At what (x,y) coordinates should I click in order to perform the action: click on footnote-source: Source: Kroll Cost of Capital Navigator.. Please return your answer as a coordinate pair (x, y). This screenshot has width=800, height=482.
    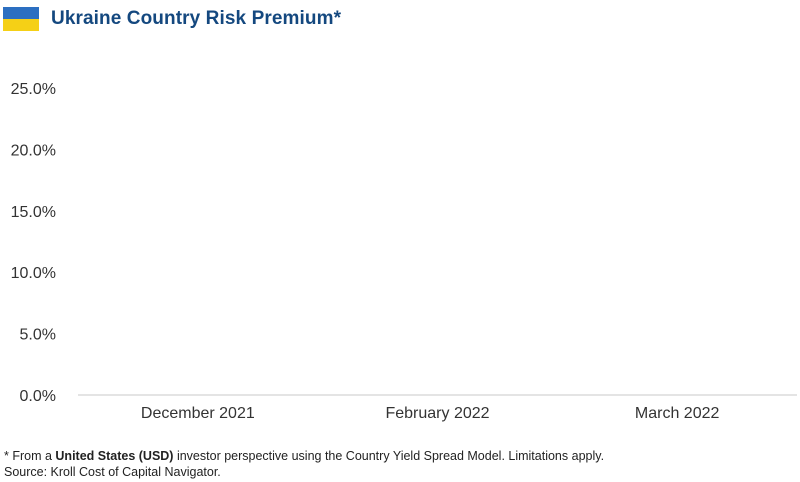
    Looking at the image, I should click on (112, 472).